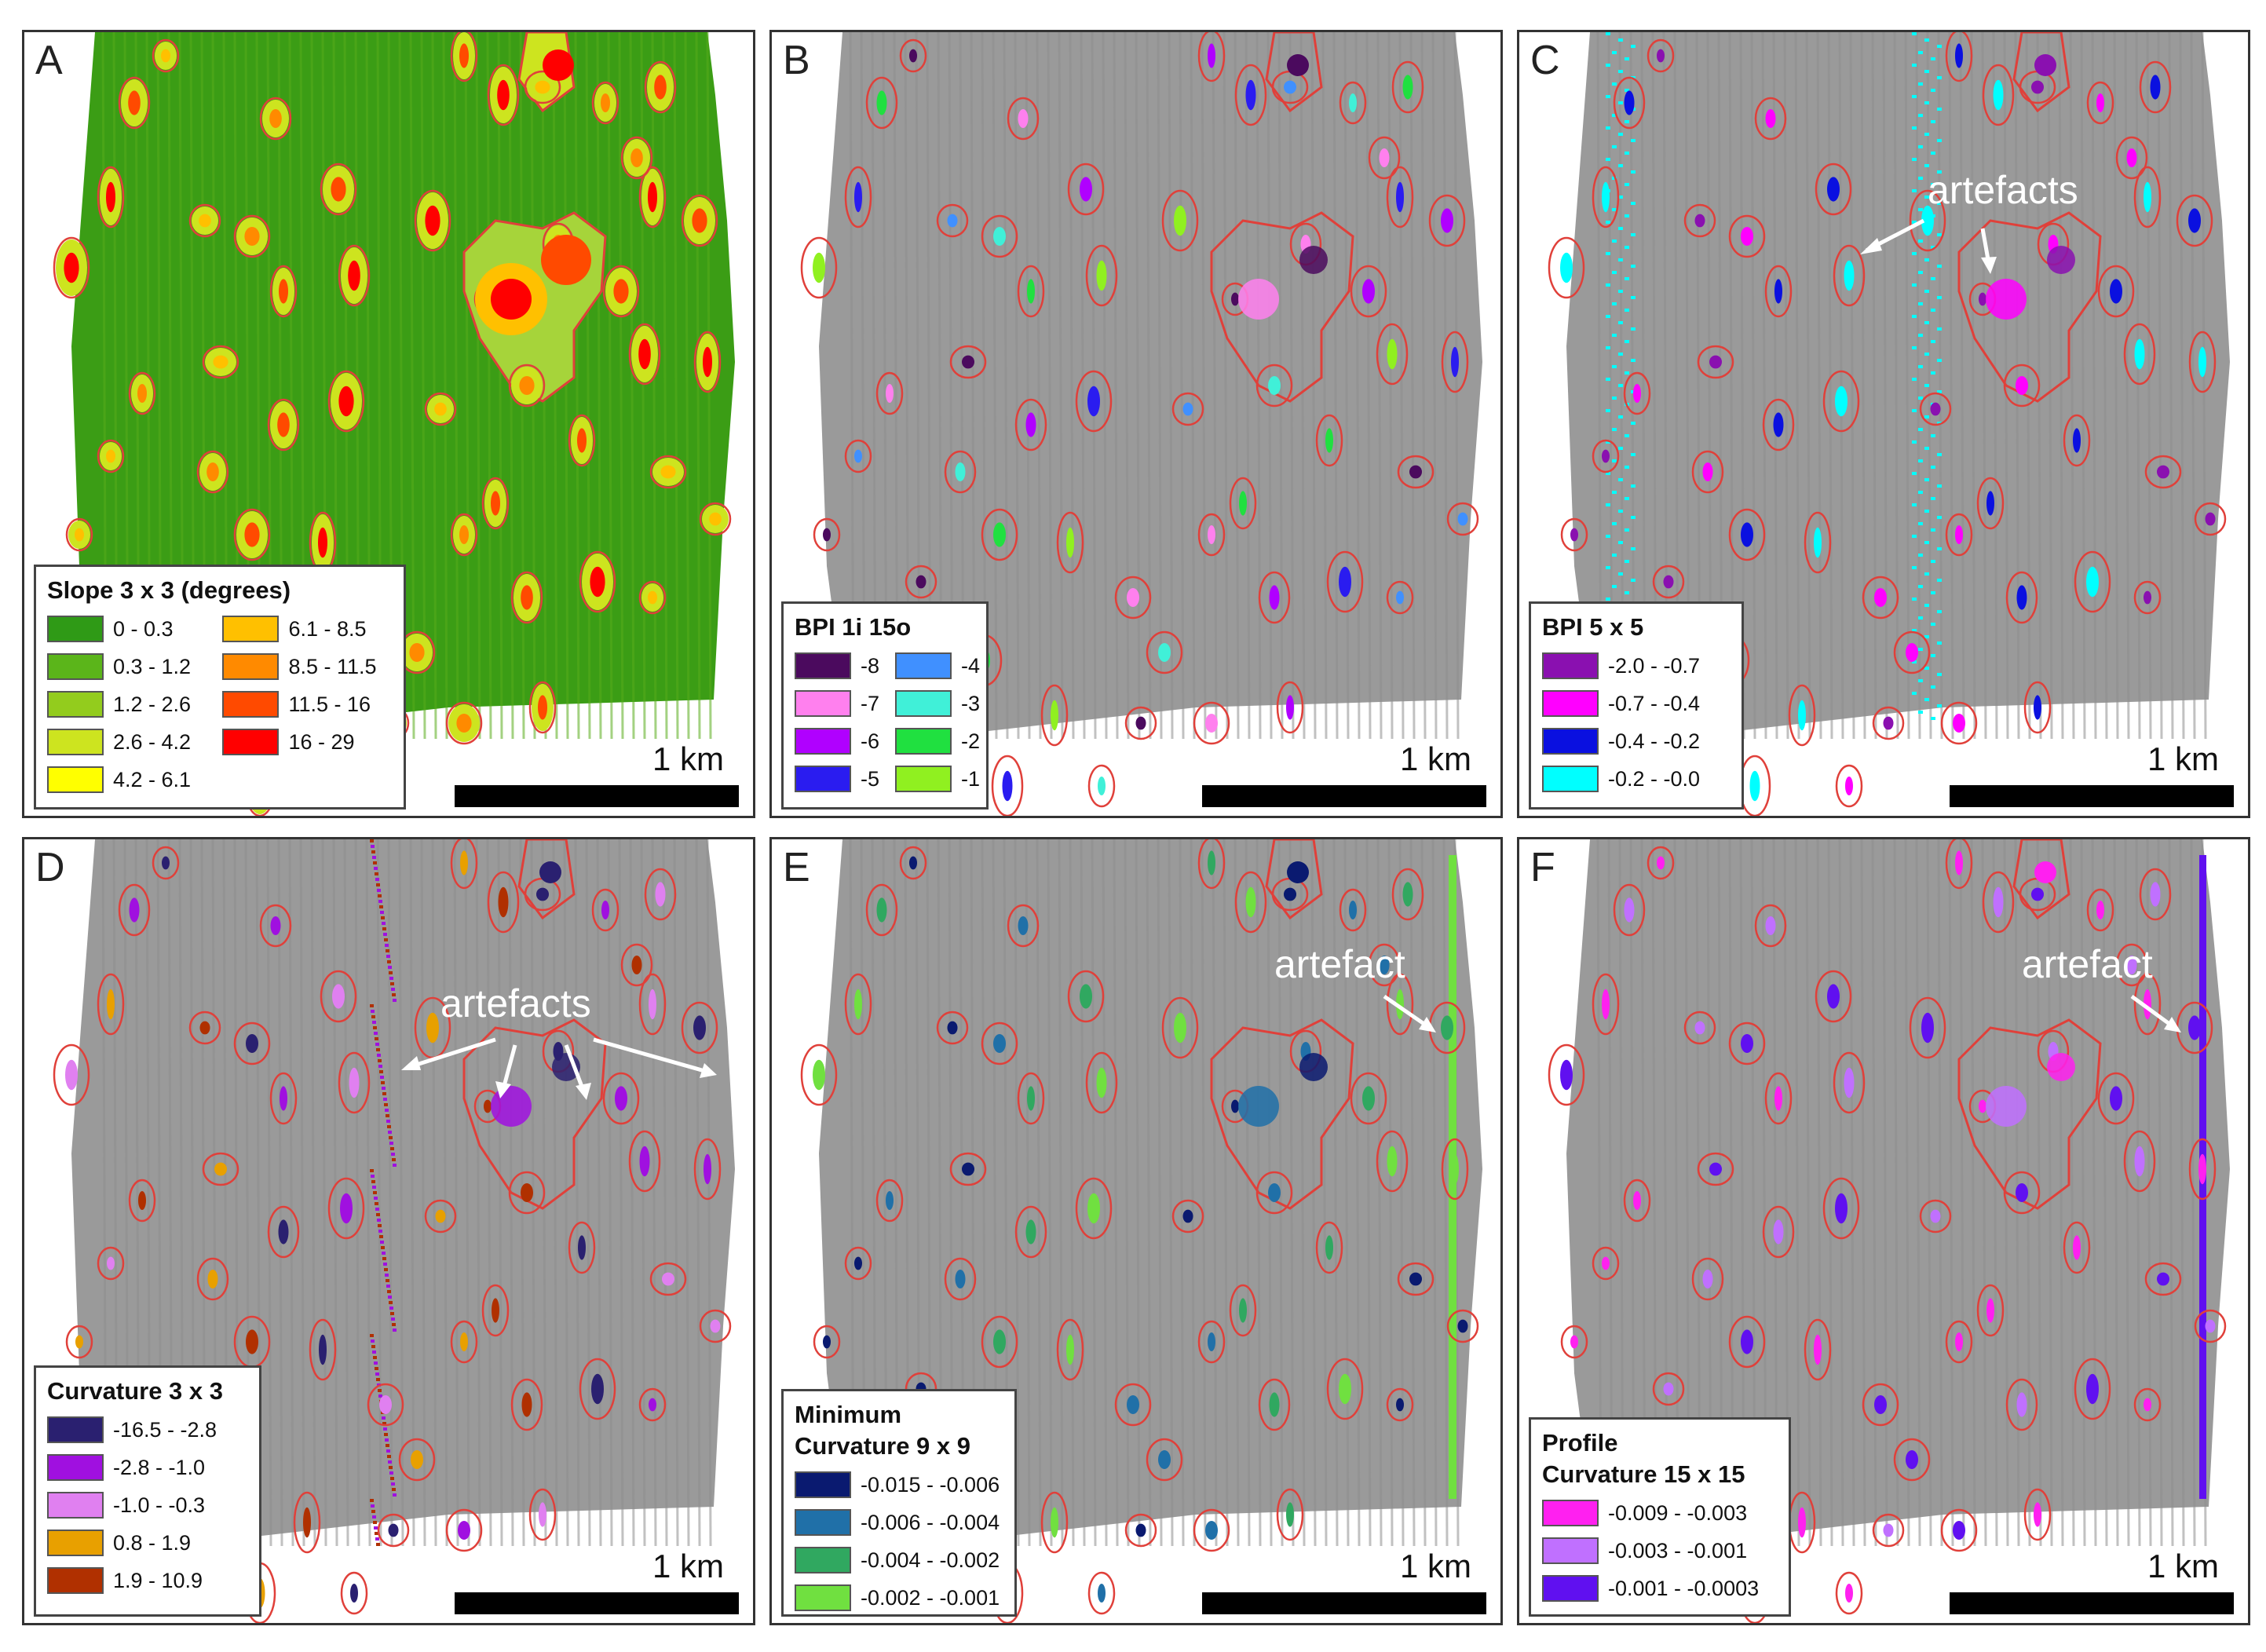  Describe the element at coordinates (938, 741) in the screenshot. I see `legend-item: -2` at that location.